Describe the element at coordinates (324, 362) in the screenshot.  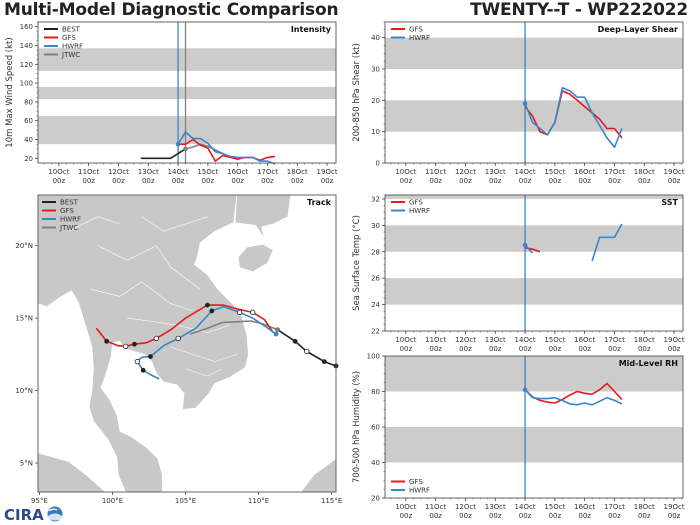
I see `track-marker-best` at that location.